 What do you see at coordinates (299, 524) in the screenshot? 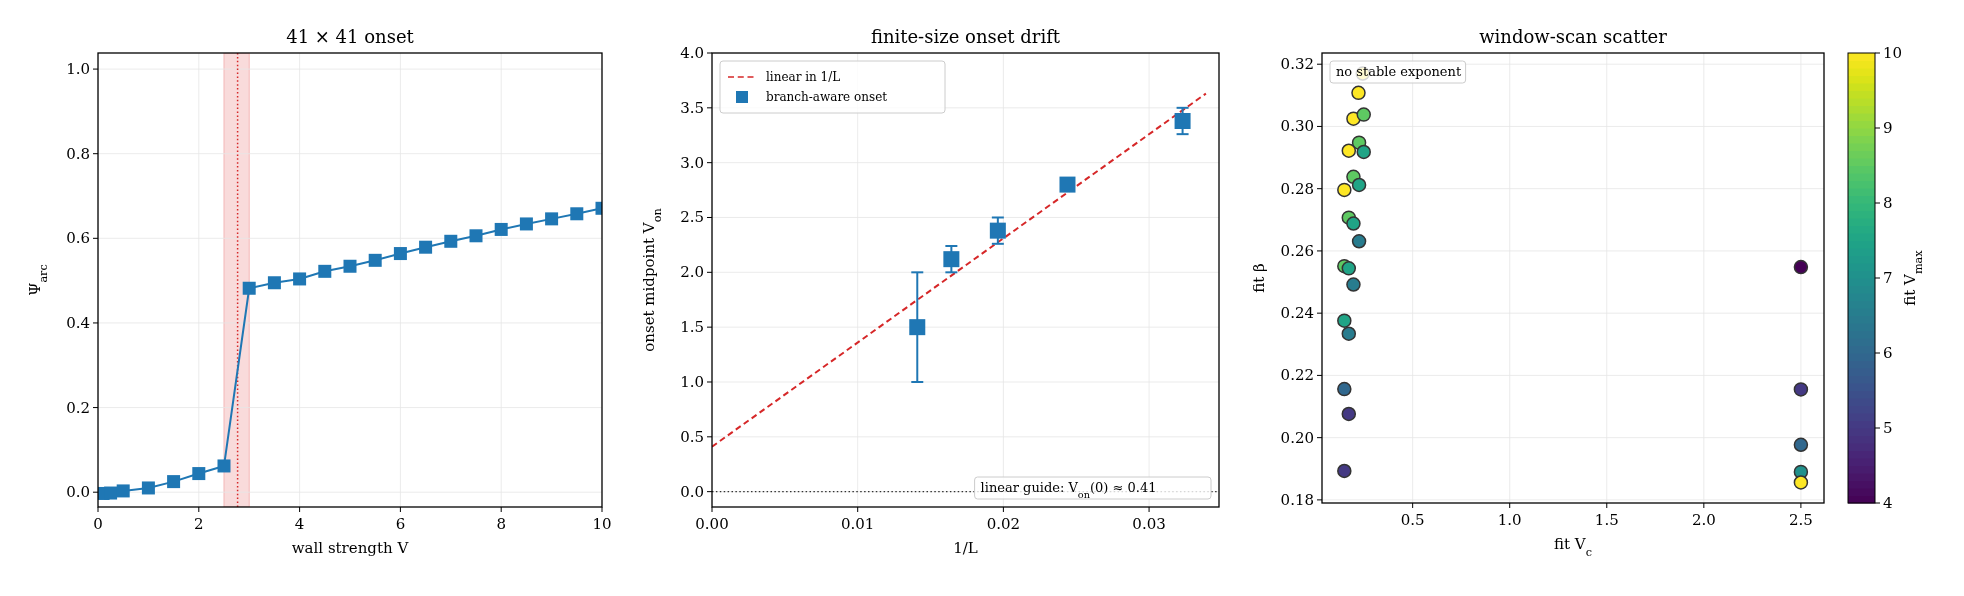
I see `x-tick-label: 4` at bounding box center [299, 524].